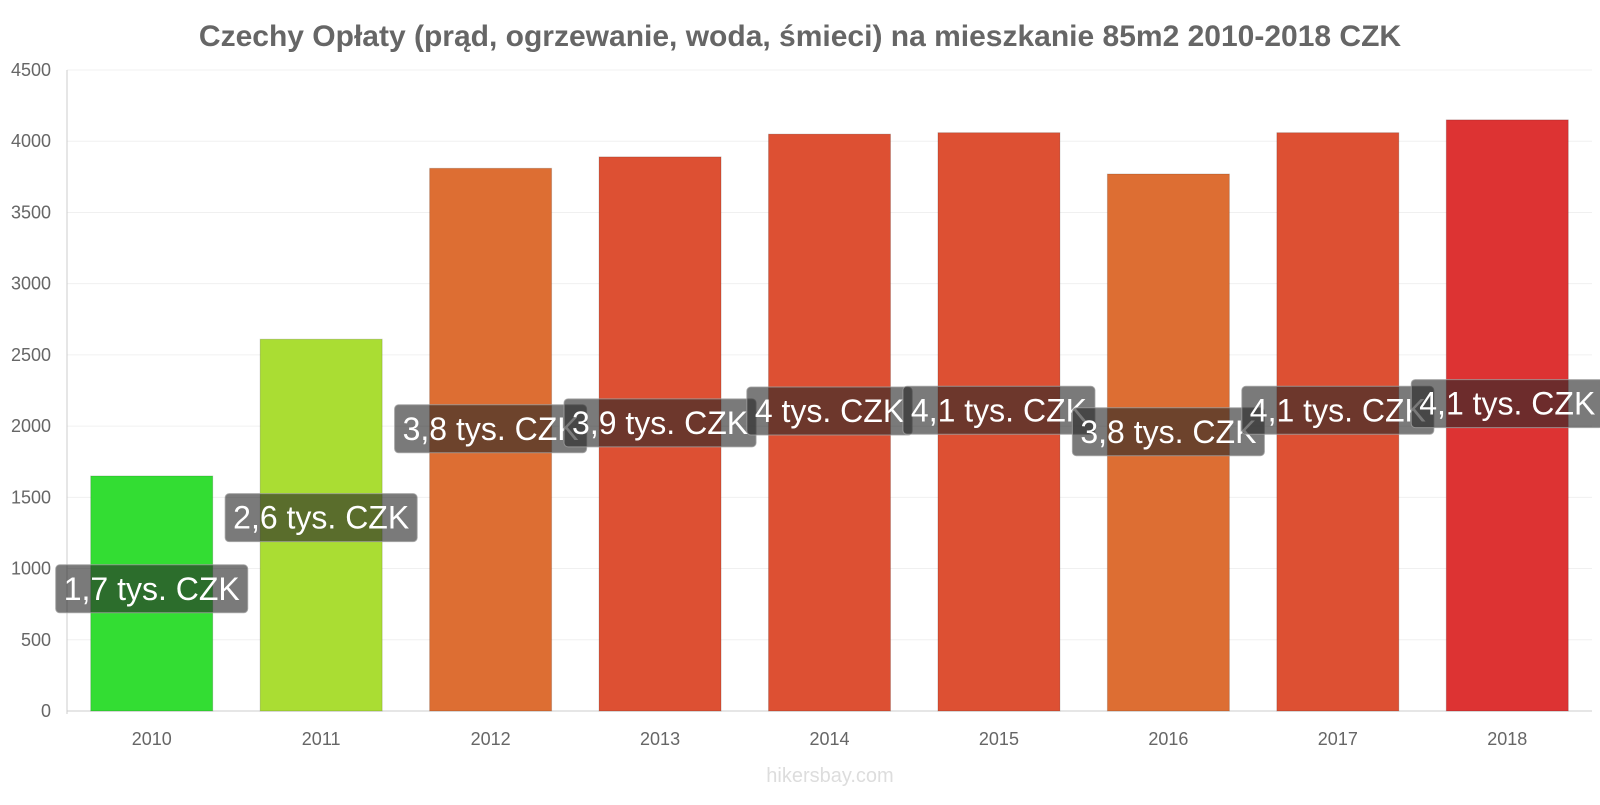 This screenshot has width=1600, height=805. I want to click on x-tick-label: 2014, so click(829, 739).